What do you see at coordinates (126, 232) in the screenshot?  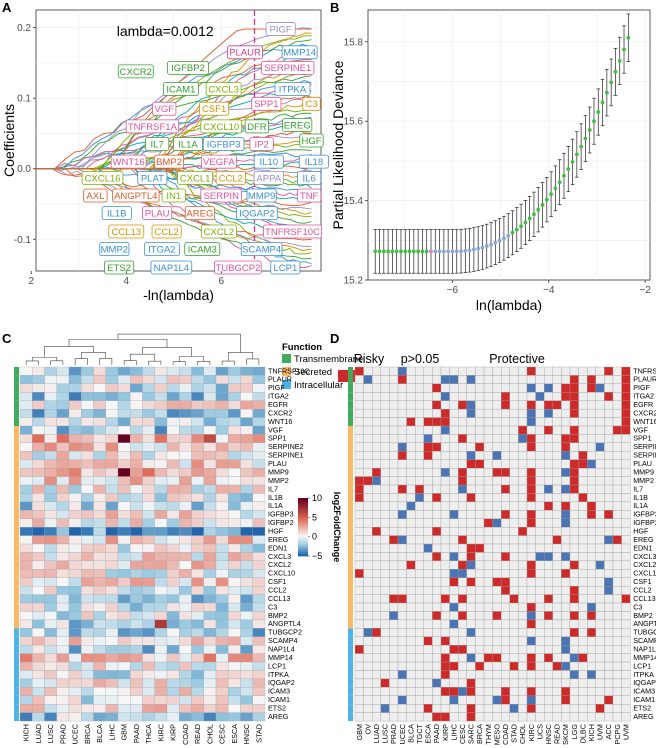 I see `gene-label-text: CCL13` at bounding box center [126, 232].